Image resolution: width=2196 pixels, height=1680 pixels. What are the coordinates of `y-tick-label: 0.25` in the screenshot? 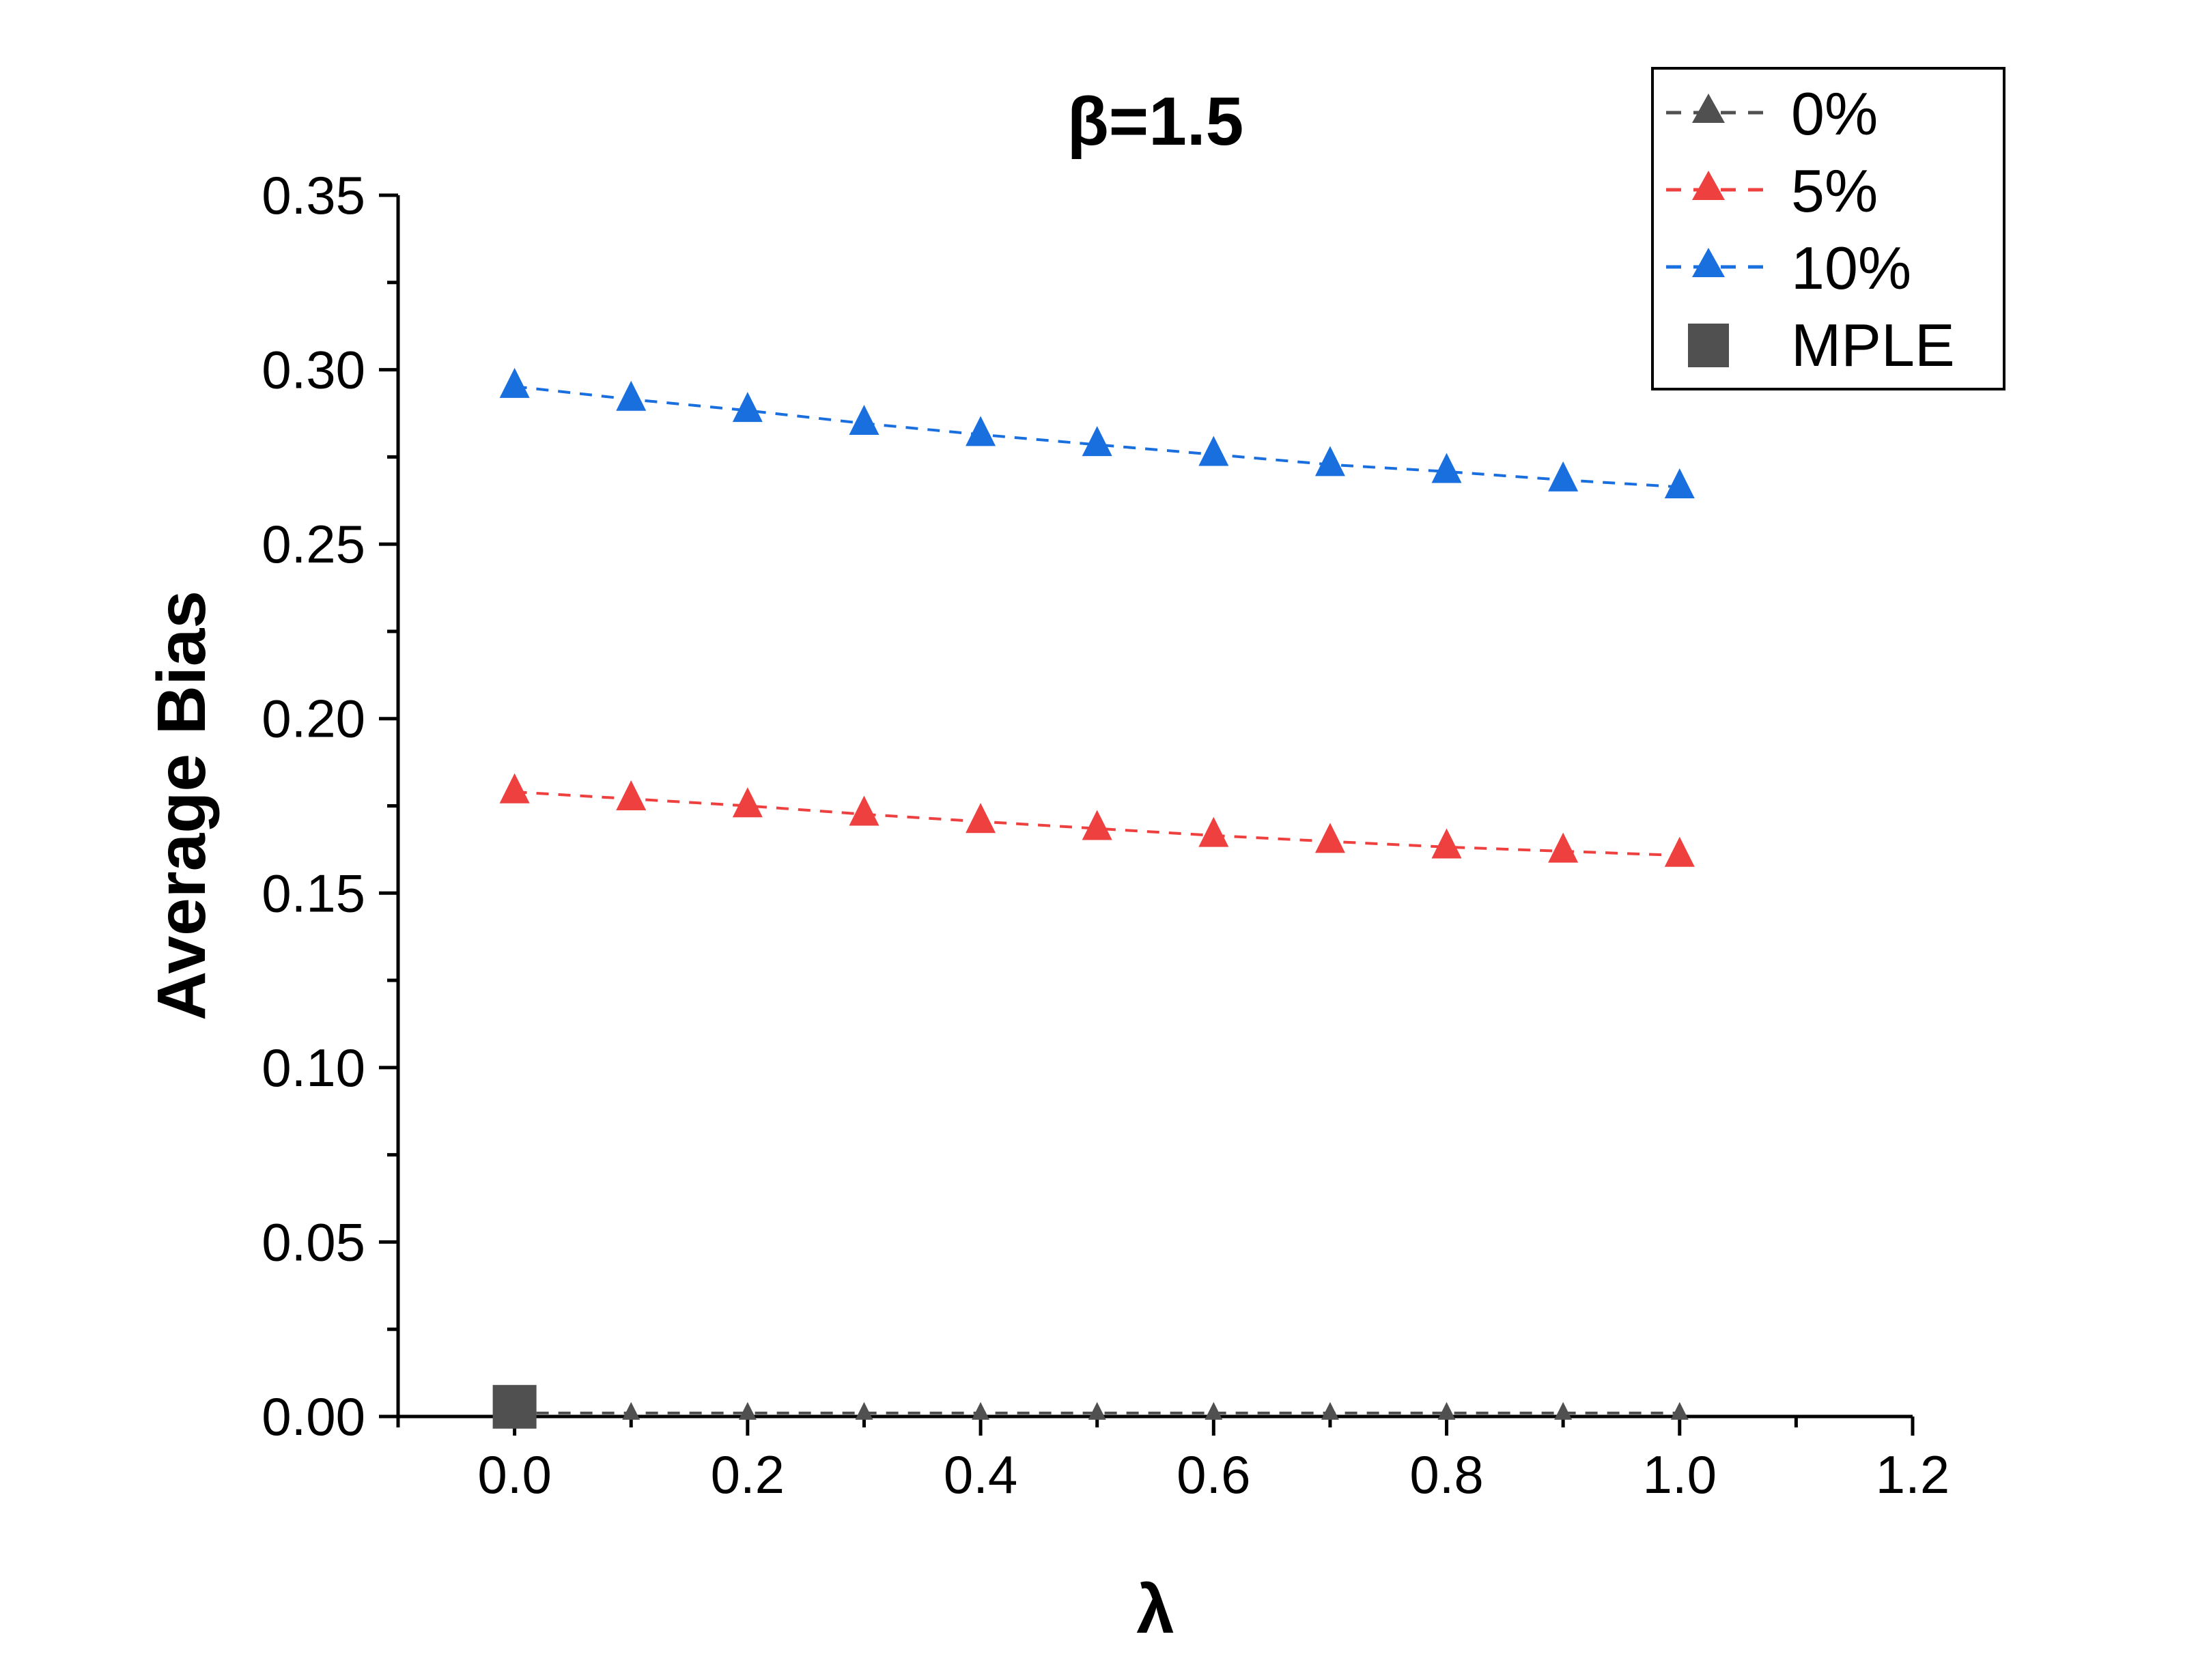 It's located at (313, 544).